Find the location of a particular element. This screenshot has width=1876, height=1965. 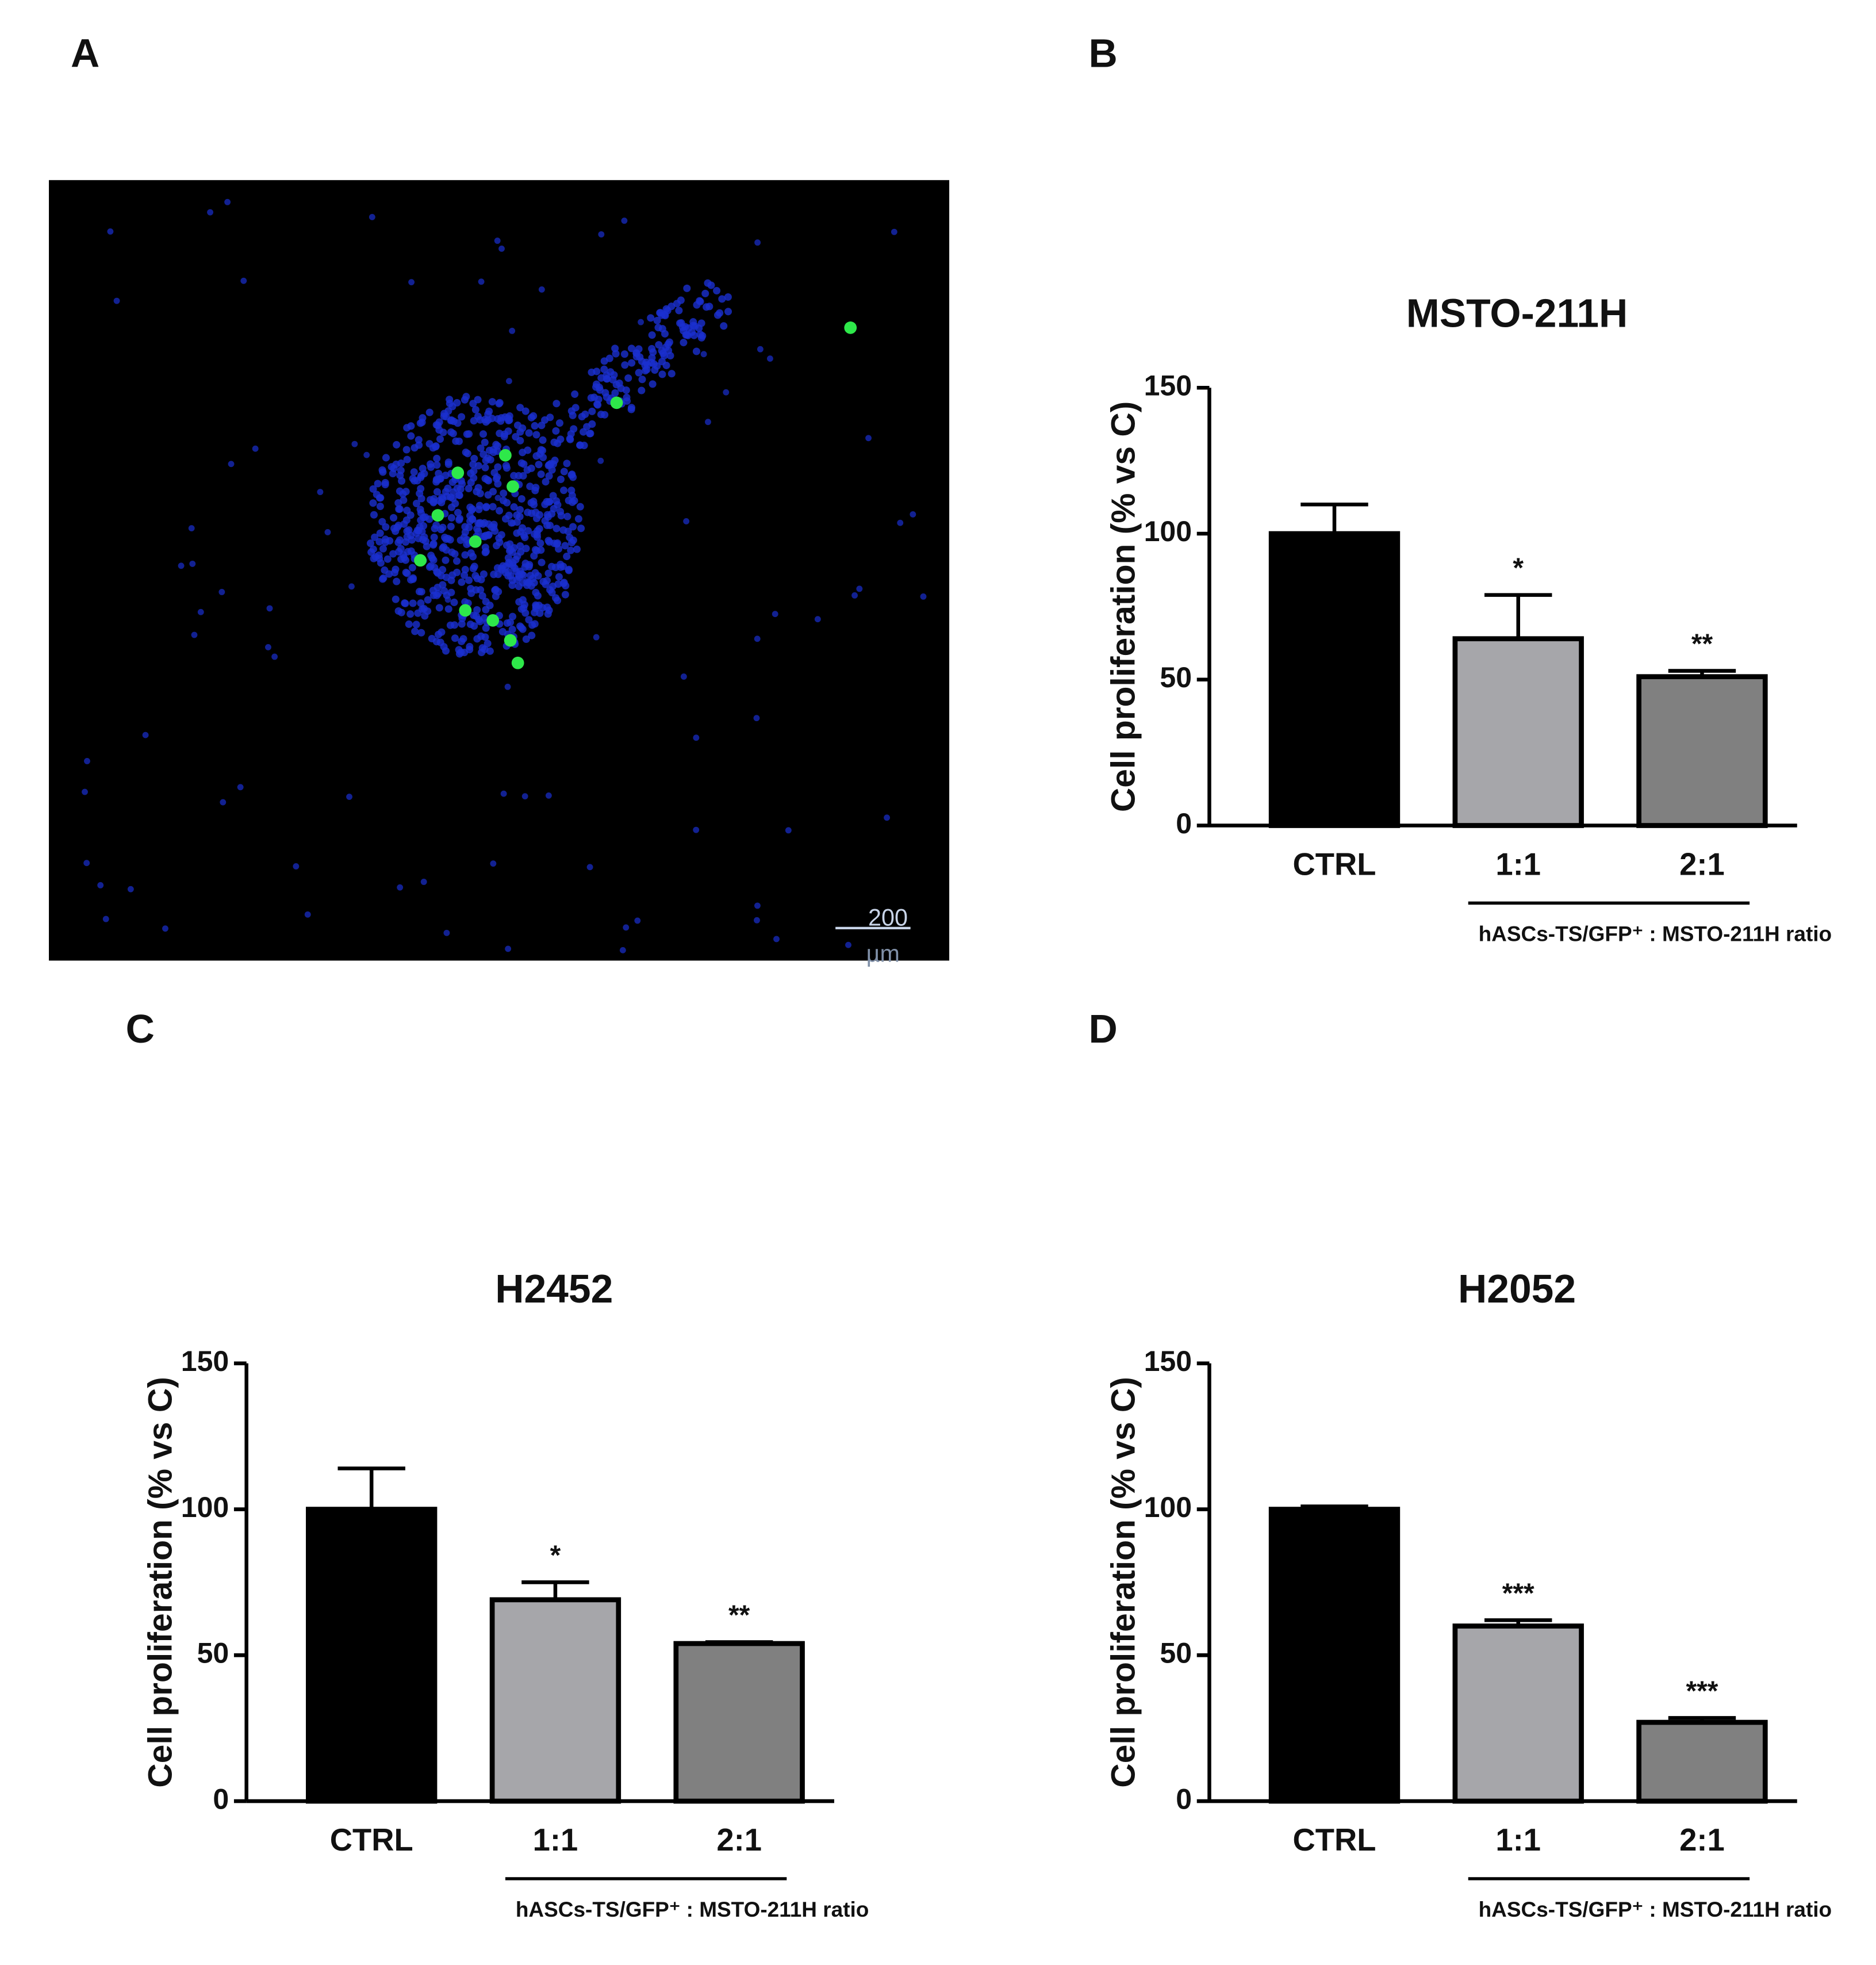

panel-label: C is located at coordinates (140, 1028).